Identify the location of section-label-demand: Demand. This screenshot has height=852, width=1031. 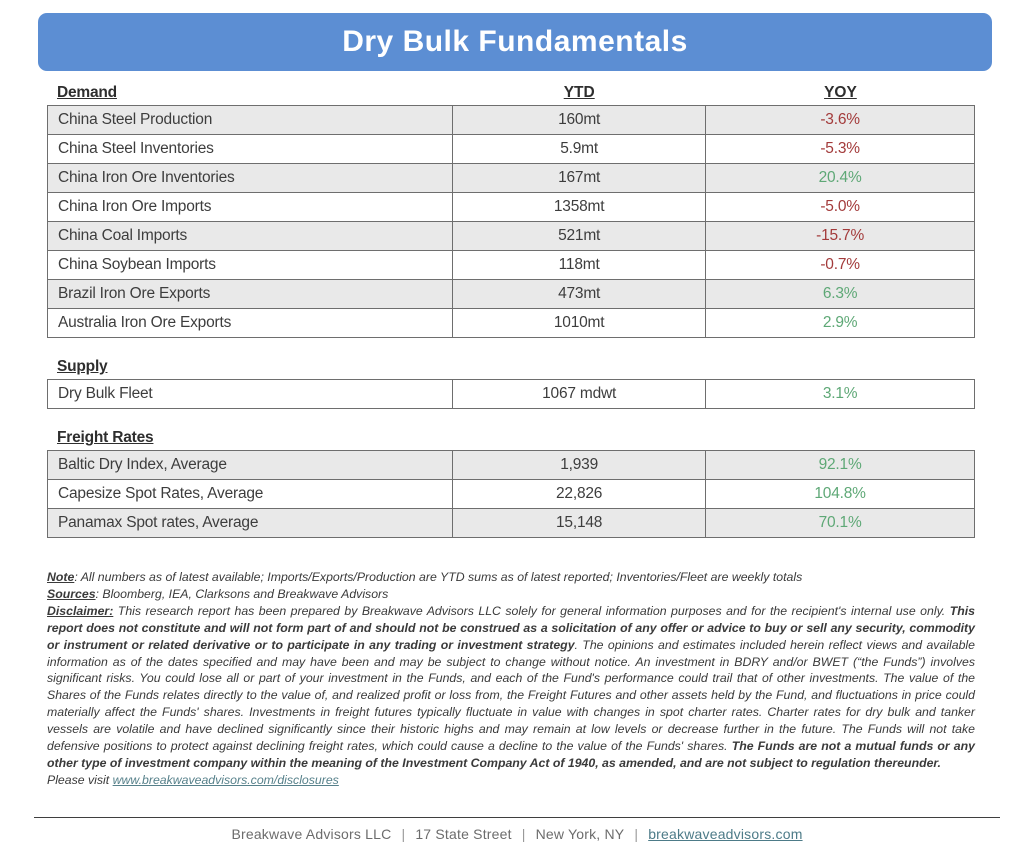
(87, 92).